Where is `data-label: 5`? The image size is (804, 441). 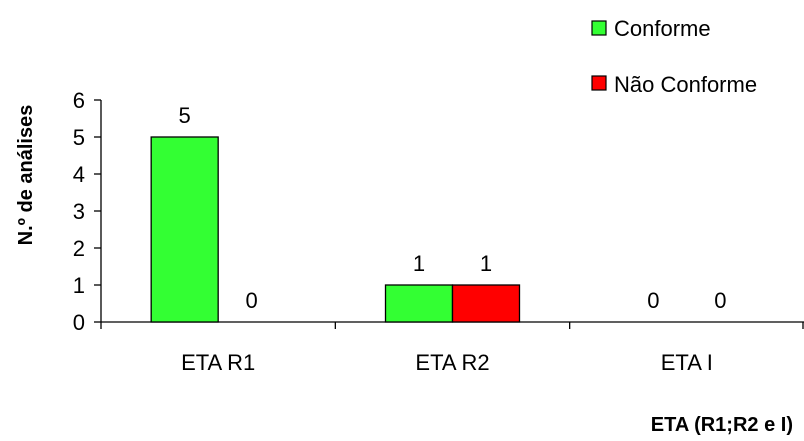 data-label: 5 is located at coordinates (185, 115).